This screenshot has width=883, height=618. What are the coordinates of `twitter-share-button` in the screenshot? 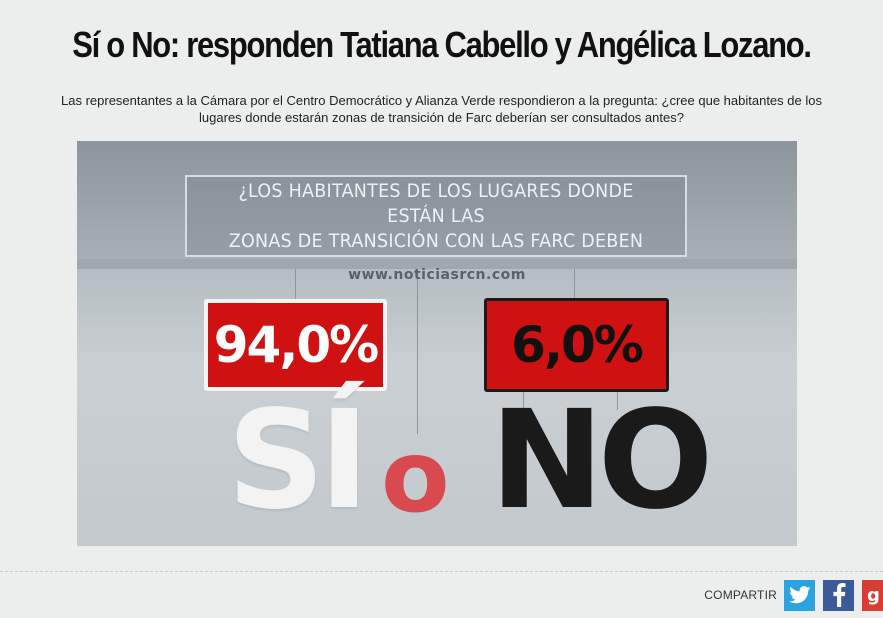 It's located at (799, 595).